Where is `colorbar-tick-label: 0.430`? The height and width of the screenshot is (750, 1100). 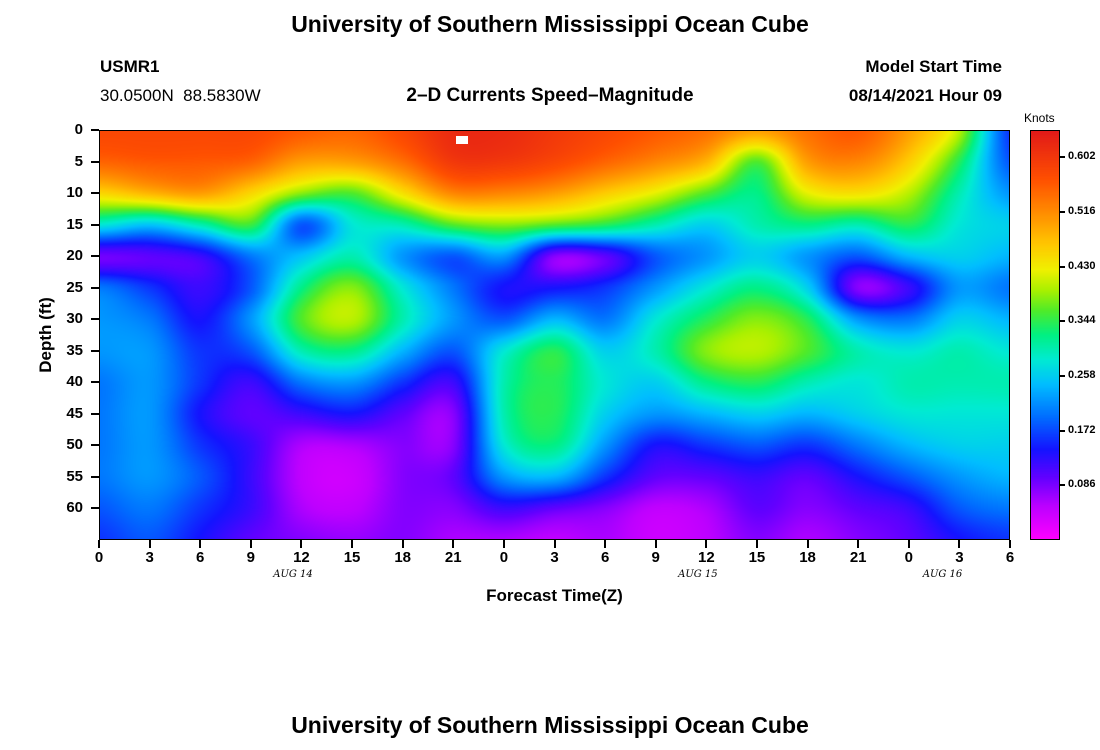 colorbar-tick-label: 0.430 is located at coordinates (1082, 265).